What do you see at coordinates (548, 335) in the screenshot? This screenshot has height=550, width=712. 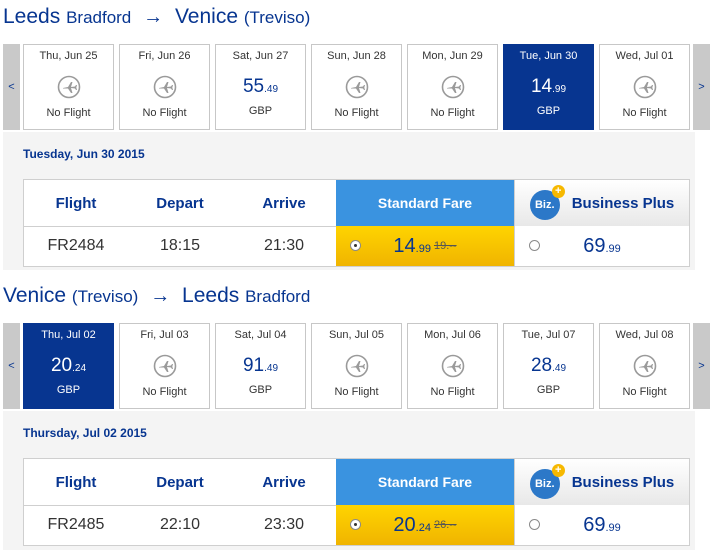 I see `date-label: Tue, Jul 07` at bounding box center [548, 335].